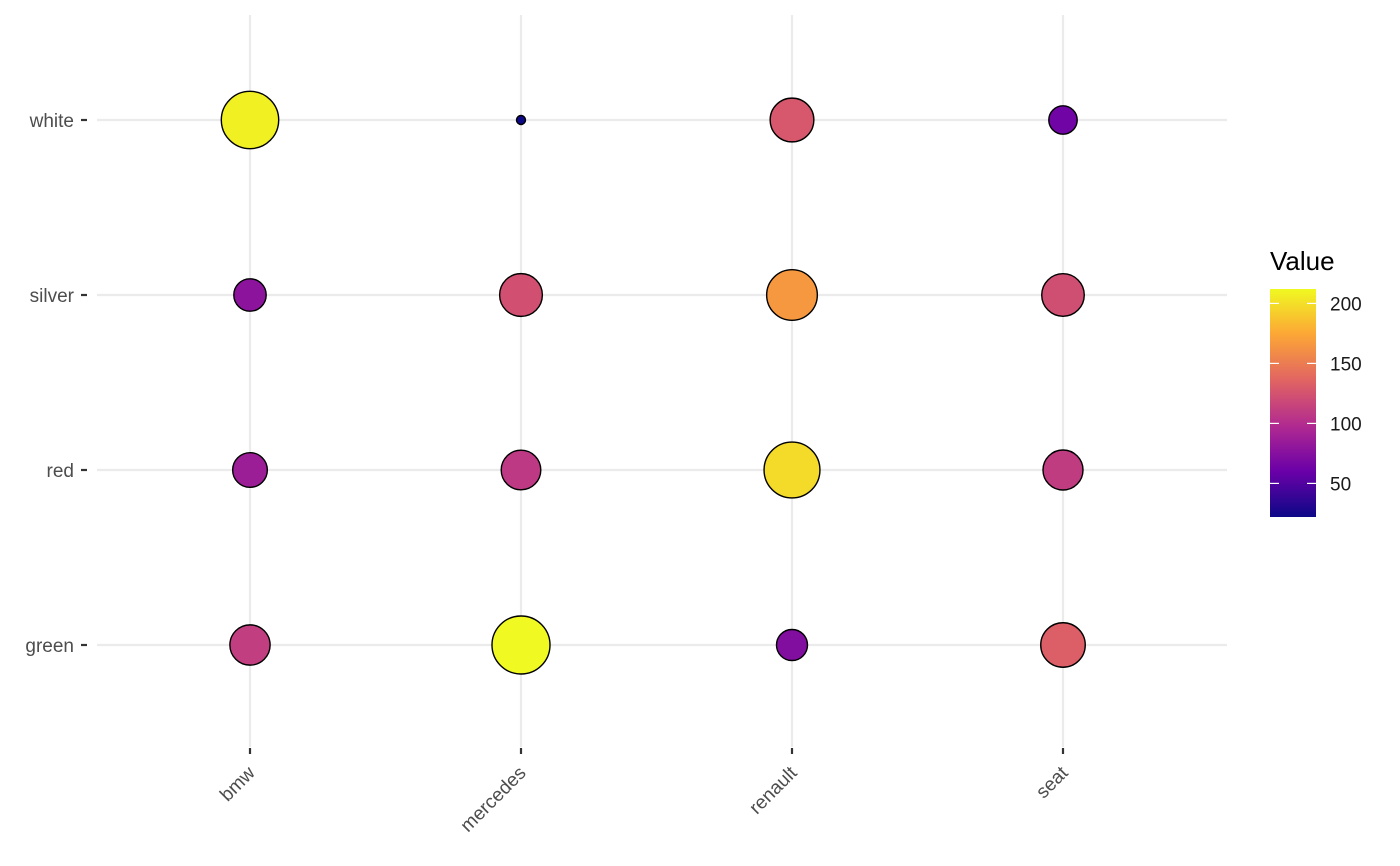 This screenshot has width=1400, height=866. Describe the element at coordinates (49, 646) in the screenshot. I see `y-tick-label-green: green` at that location.